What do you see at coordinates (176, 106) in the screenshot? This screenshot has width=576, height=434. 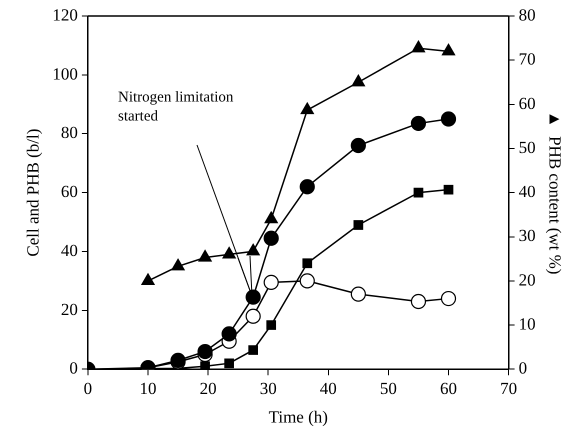 I see `annotation: Nitrogen limitation started` at bounding box center [176, 106].